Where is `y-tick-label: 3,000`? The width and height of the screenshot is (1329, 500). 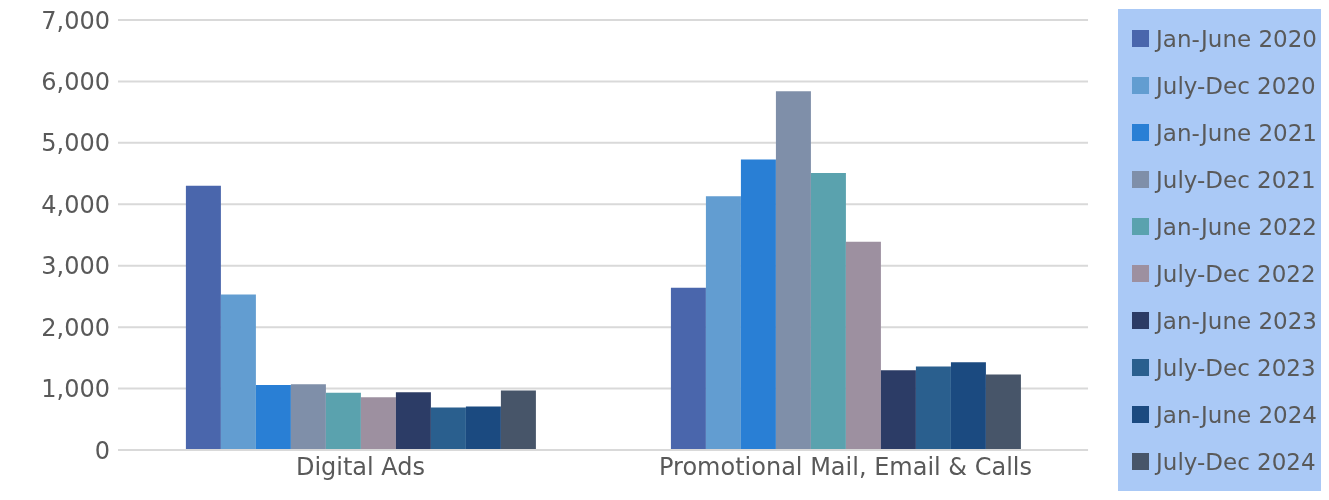
y-tick-label: 3,000 is located at coordinates (75, 266).